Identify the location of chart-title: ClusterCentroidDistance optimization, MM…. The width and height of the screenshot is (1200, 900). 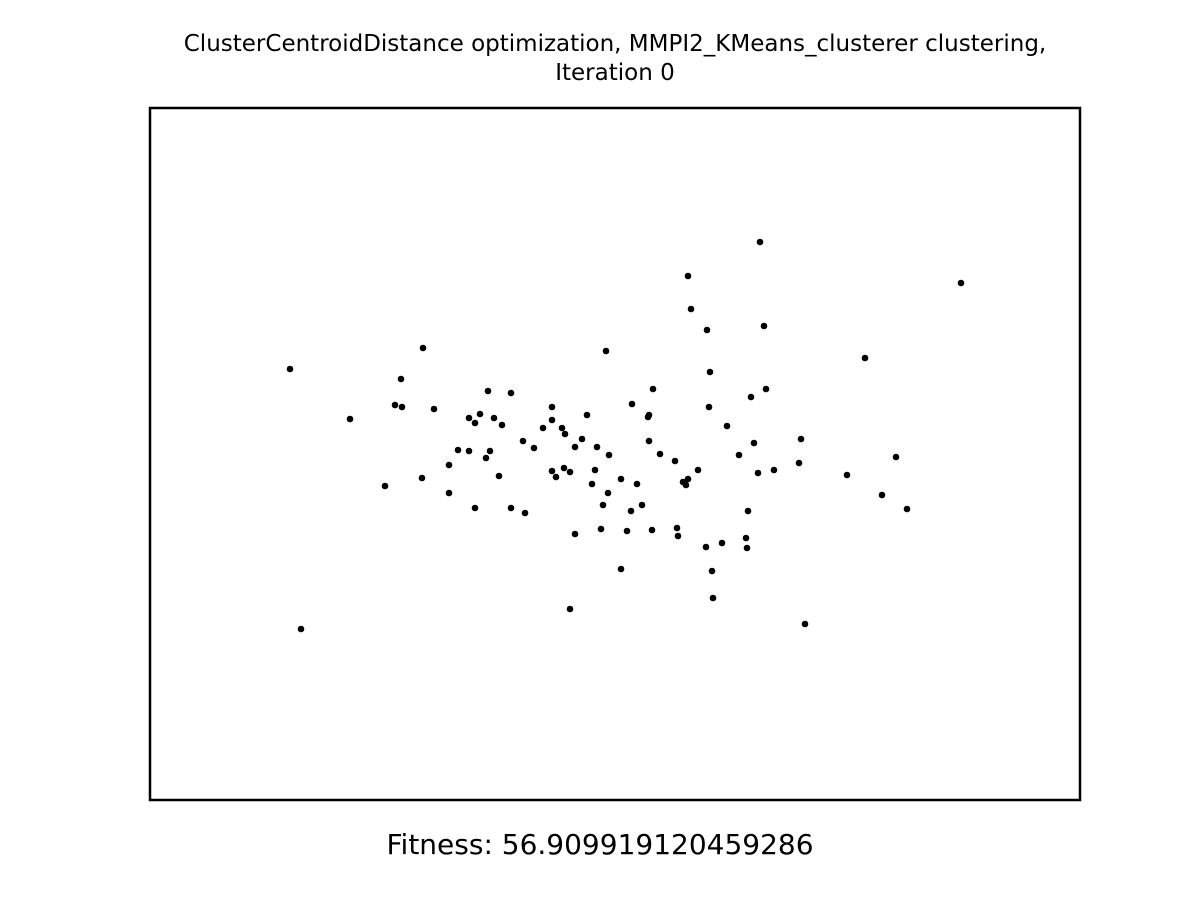
(600, 59).